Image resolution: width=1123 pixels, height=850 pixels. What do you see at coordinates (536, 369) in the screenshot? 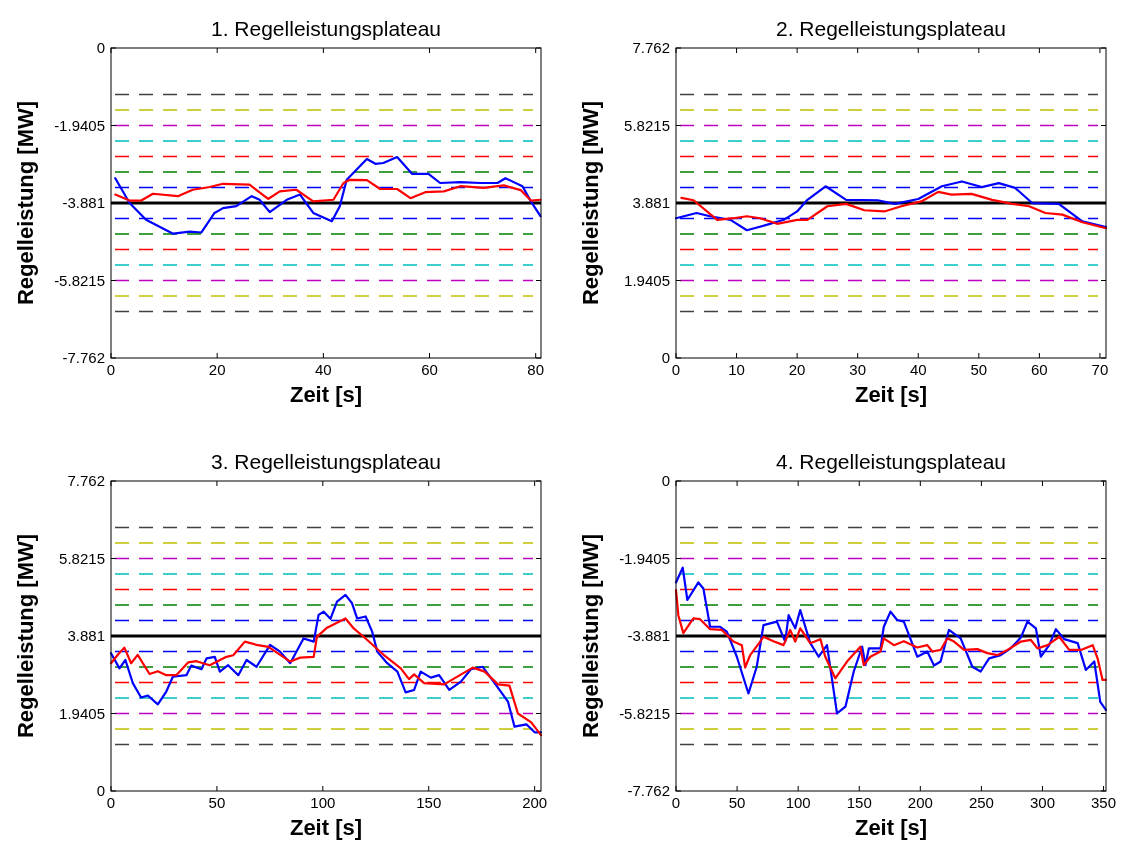
I see `x-tick-label: 80` at bounding box center [536, 369].